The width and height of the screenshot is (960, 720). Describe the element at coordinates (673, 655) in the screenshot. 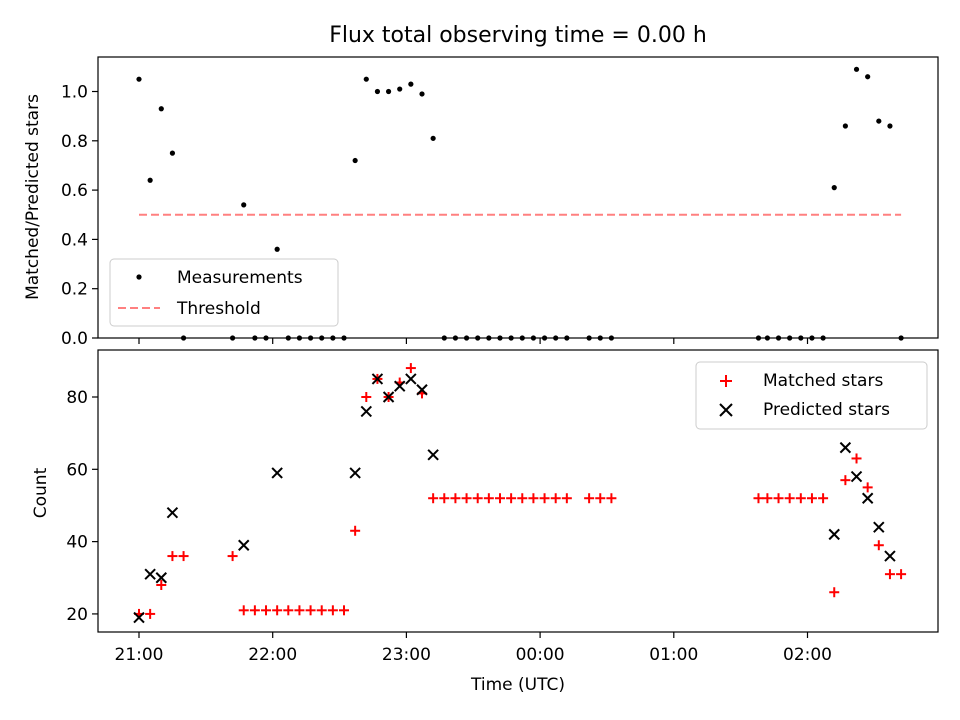

I see `bottom-x-tick-label: 01:00` at that location.